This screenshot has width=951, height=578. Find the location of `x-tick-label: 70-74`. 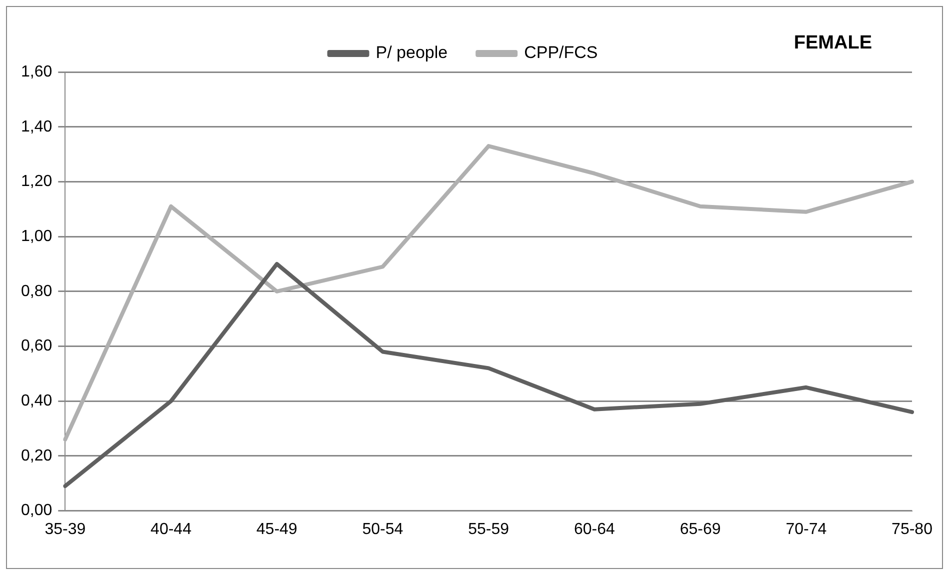

x-tick-label: 70-74 is located at coordinates (806, 529).